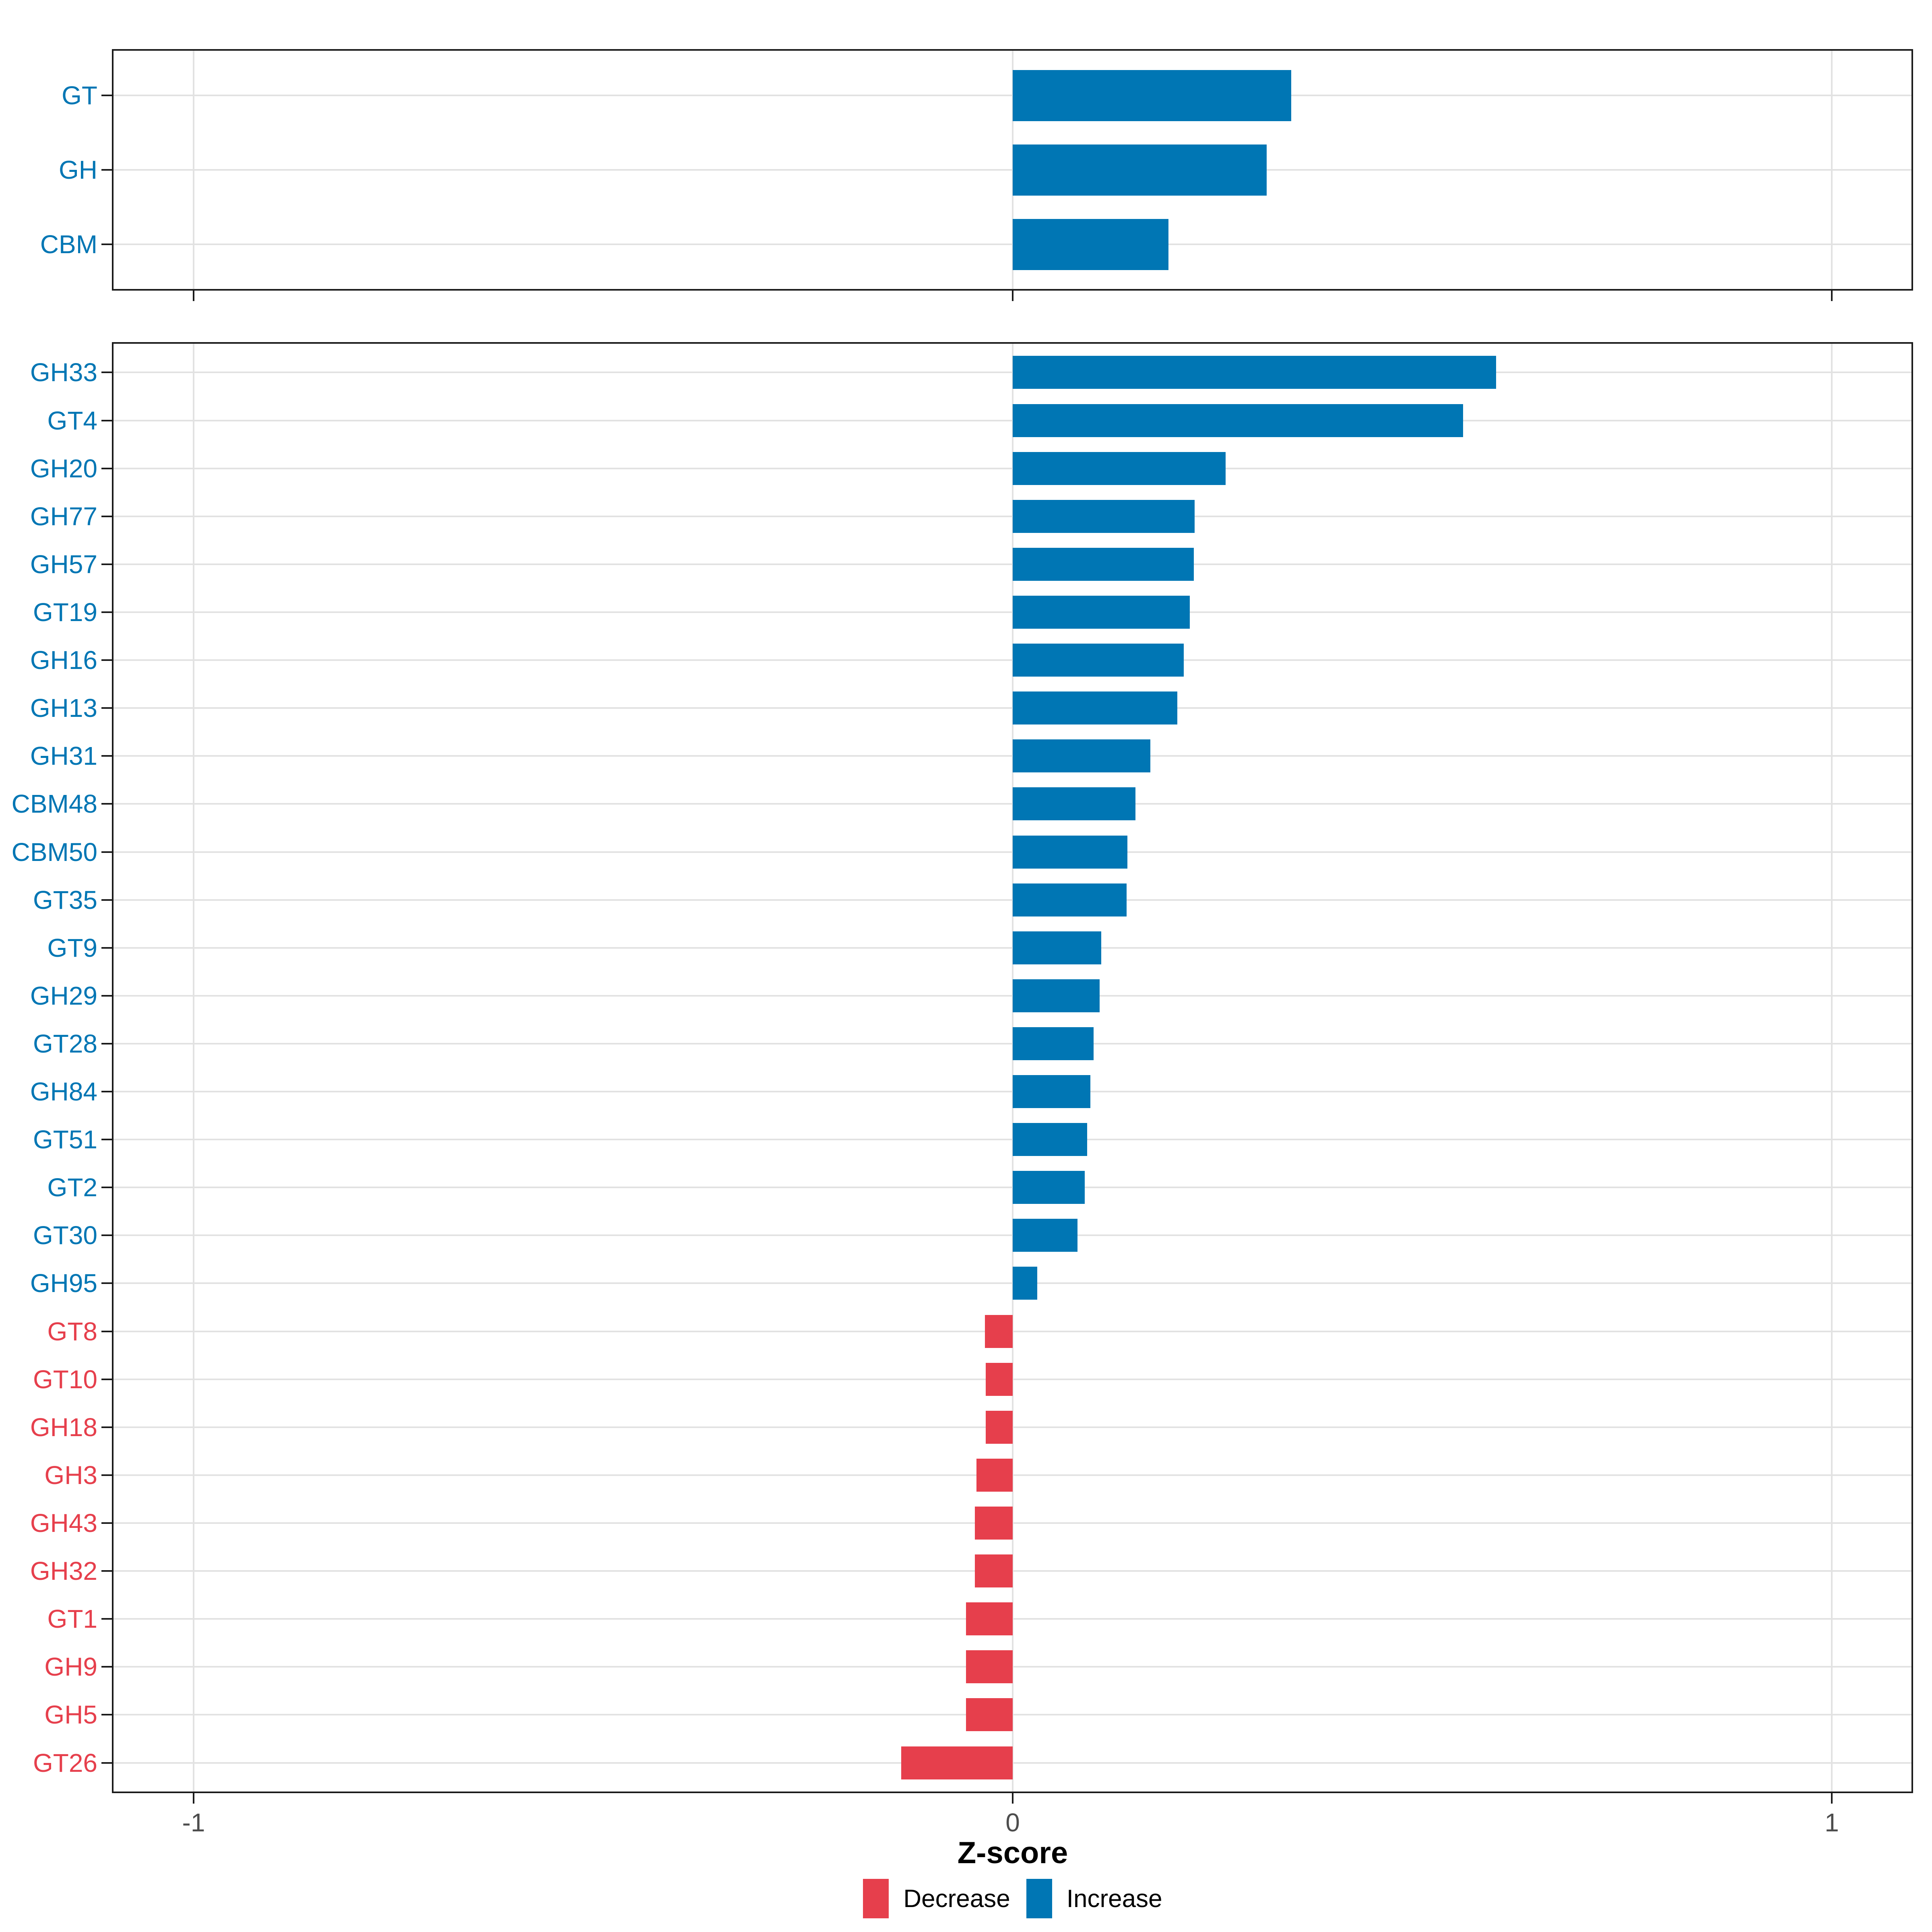  I want to click on bar-GH18, so click(999, 1427).